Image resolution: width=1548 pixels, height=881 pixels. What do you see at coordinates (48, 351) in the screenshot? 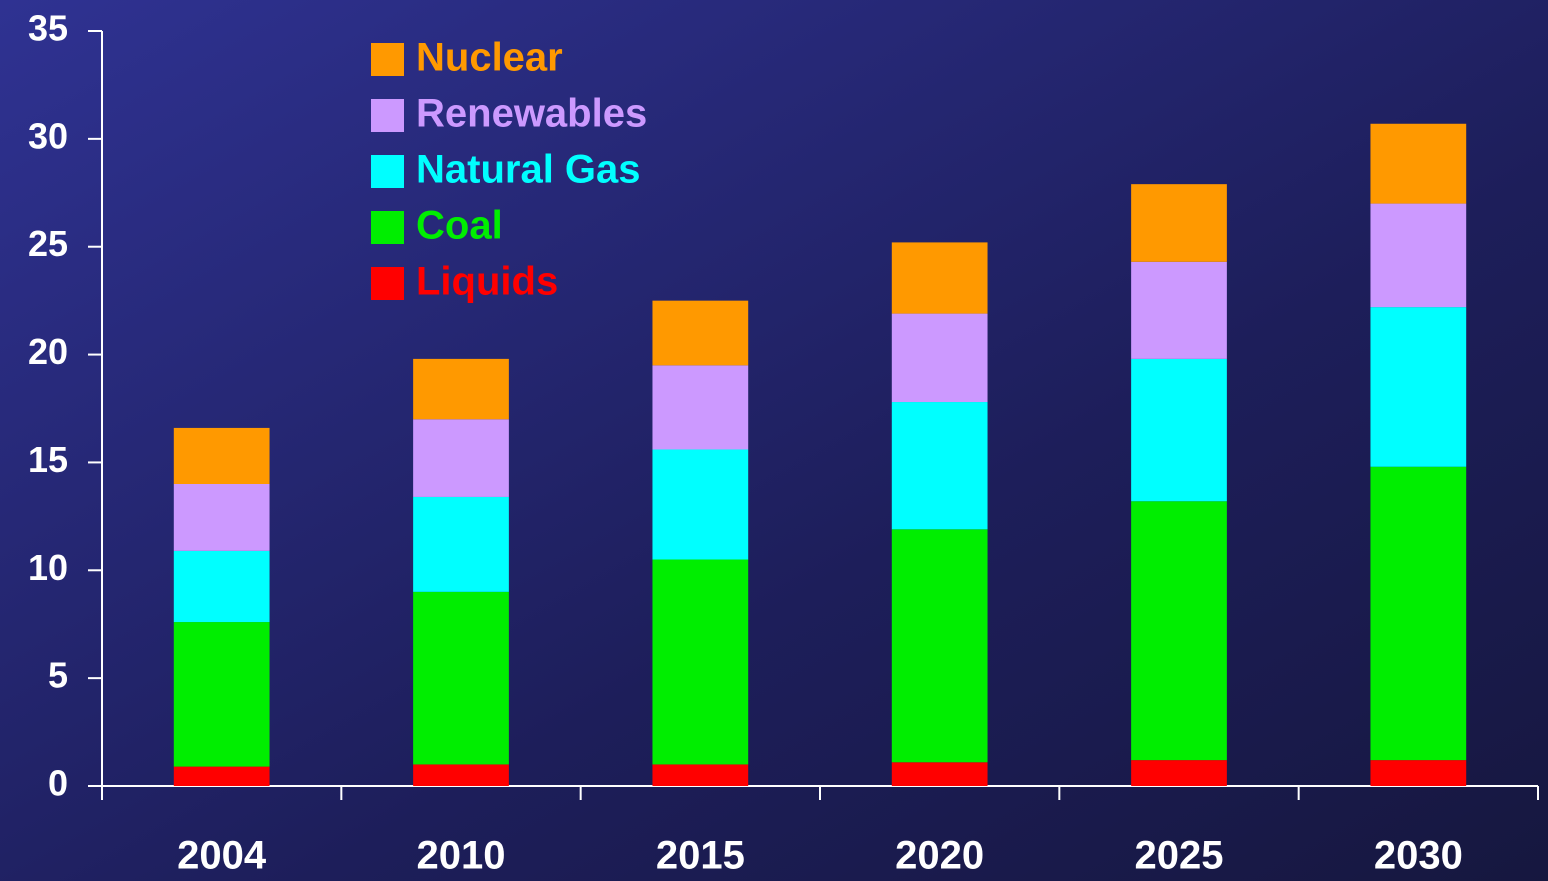
I see `y-tick-label: 20` at bounding box center [48, 351].